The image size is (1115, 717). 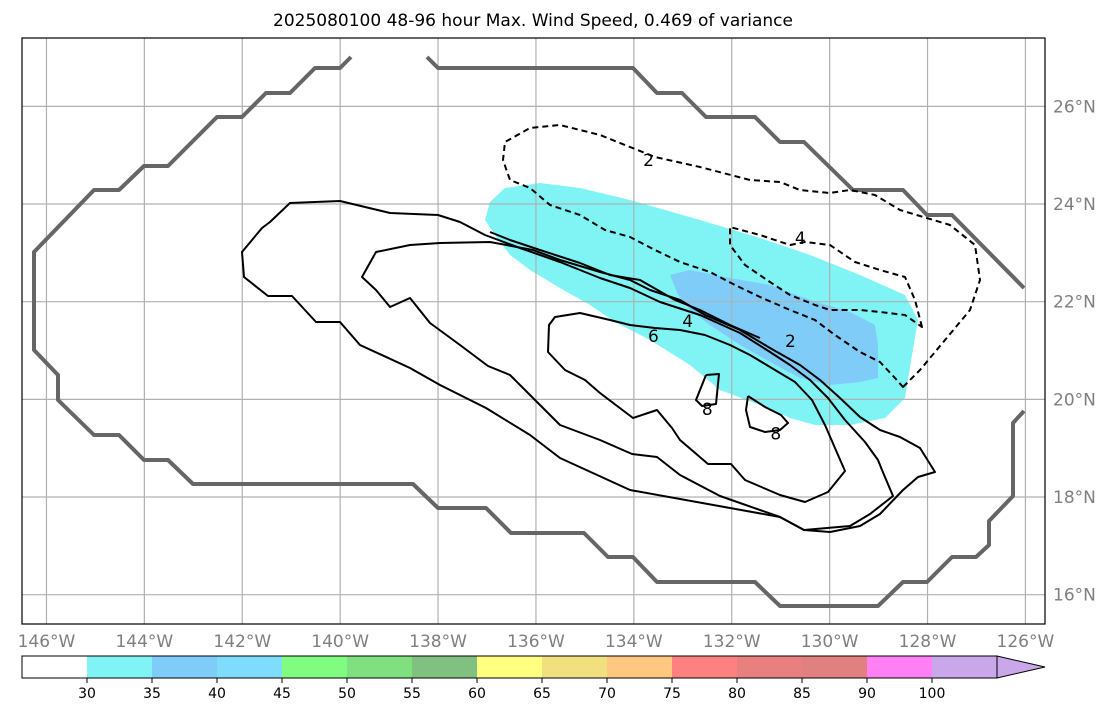 I want to click on lat-tick-labels: 16°N 18°N 20°N 22°N 24°N 26°N, so click(x=1074, y=351).